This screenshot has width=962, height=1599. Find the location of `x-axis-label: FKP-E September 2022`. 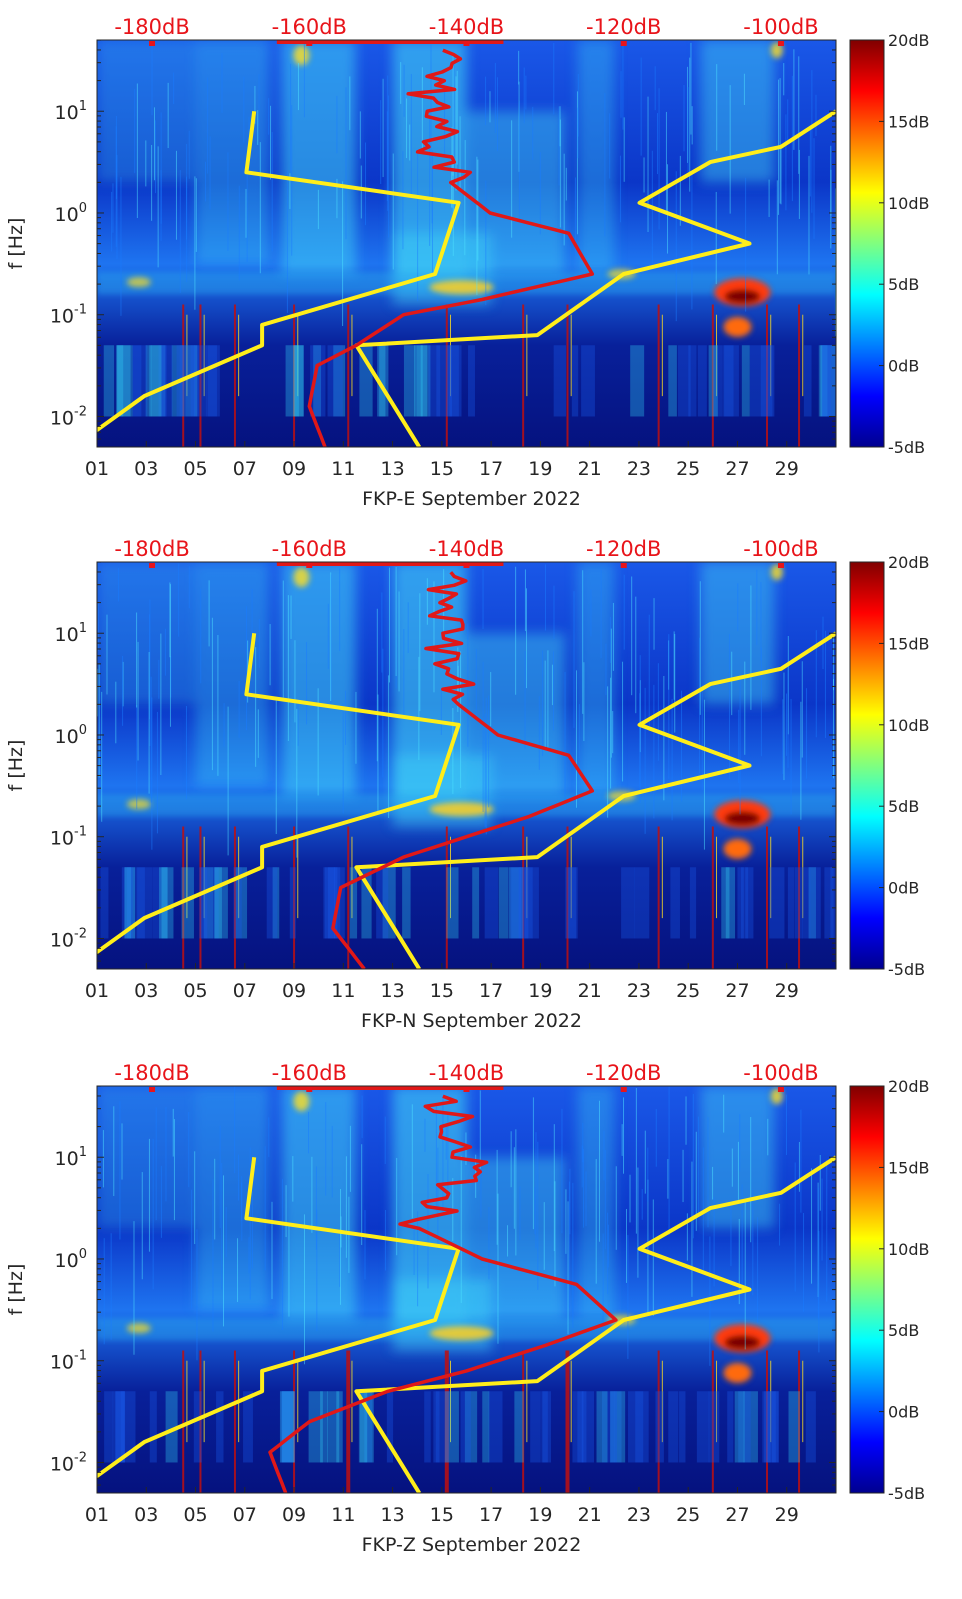

x-axis-label: FKP-E September 2022 is located at coordinates (471, 499).